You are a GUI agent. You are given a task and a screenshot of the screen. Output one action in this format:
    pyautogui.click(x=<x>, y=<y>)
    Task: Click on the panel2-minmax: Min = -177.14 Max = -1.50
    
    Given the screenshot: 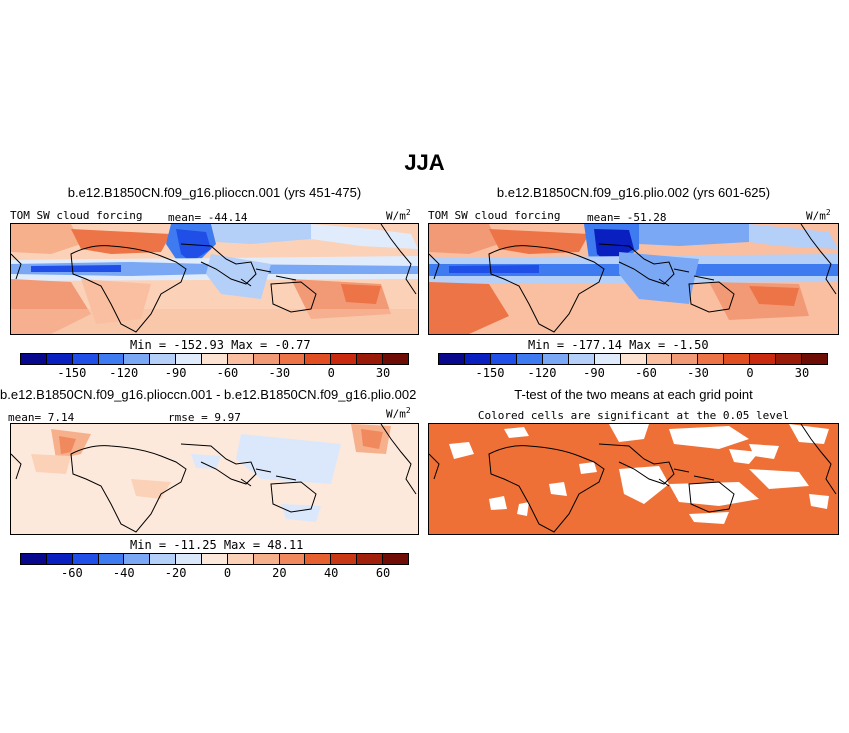 What is the action you would take?
    pyautogui.click(x=618, y=345)
    